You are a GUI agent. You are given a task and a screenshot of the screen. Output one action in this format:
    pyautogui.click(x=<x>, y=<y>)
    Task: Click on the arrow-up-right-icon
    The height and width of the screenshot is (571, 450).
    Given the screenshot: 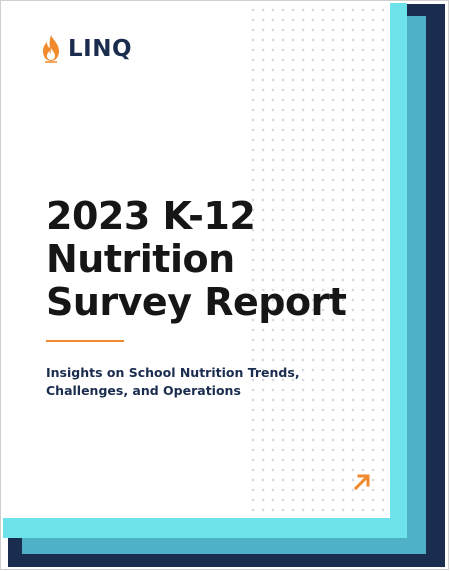 What is the action you would take?
    pyautogui.click(x=361, y=482)
    